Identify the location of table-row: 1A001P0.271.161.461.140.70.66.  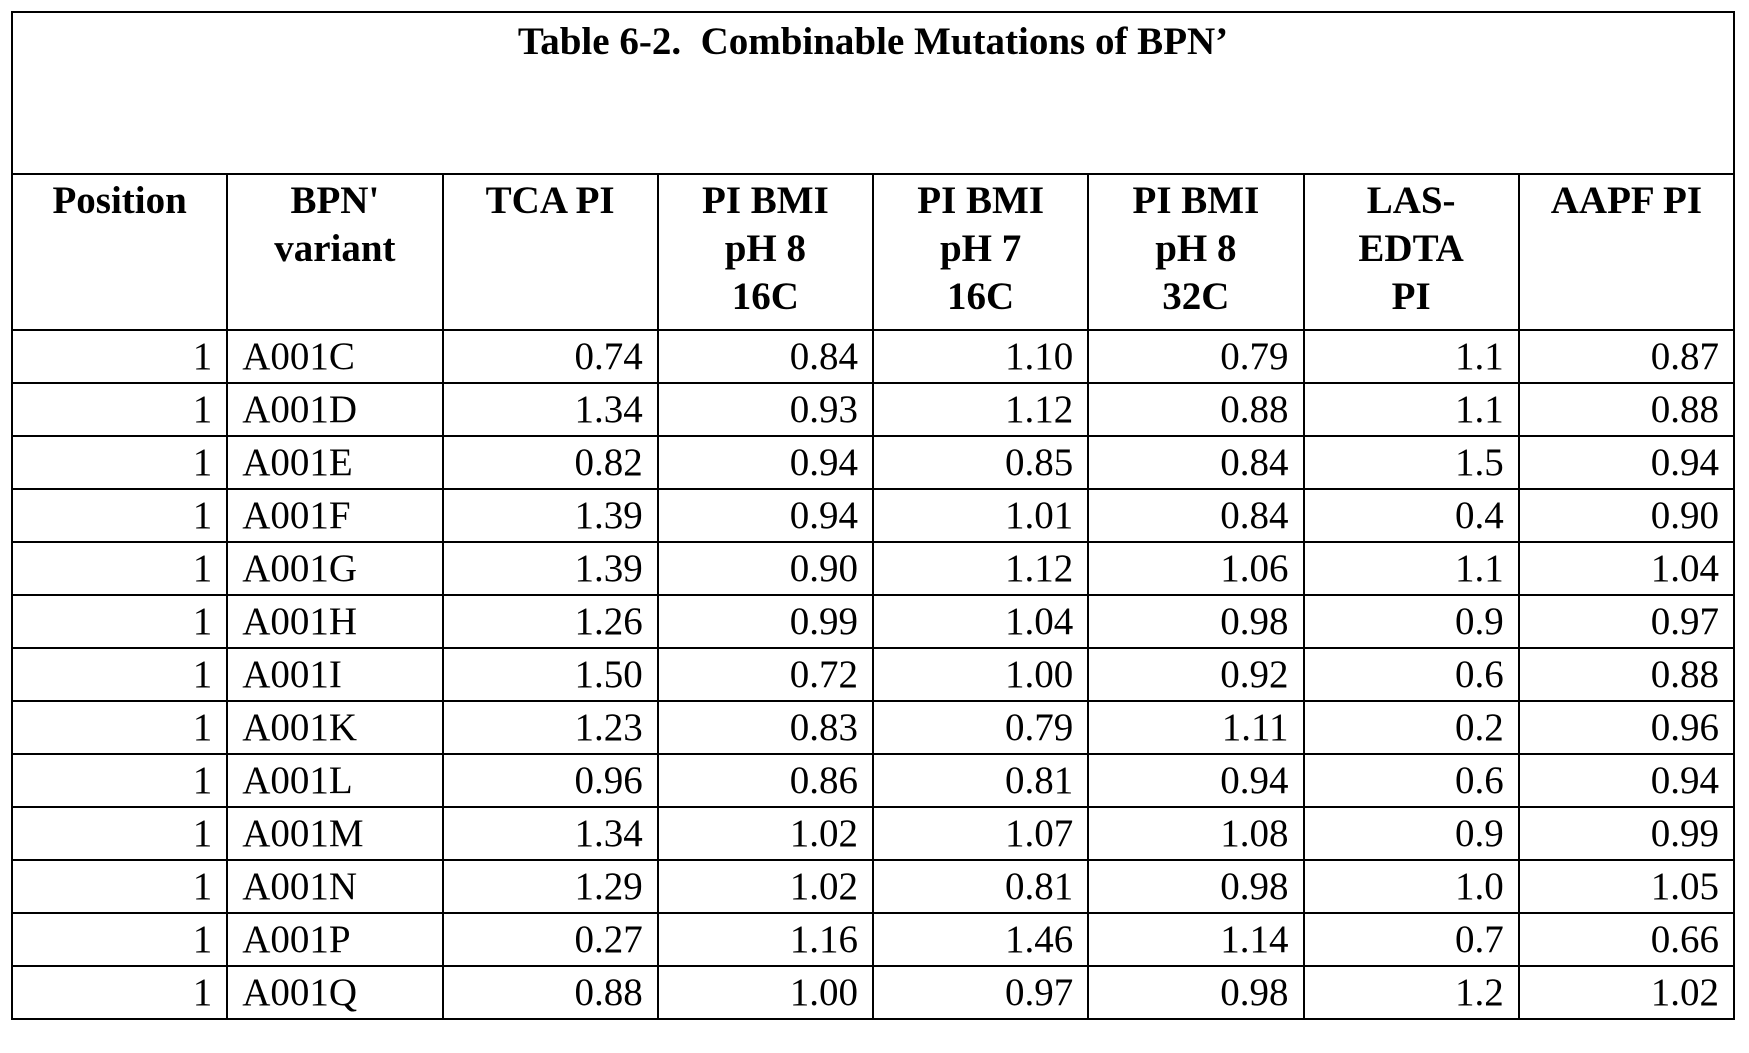
(873, 939).